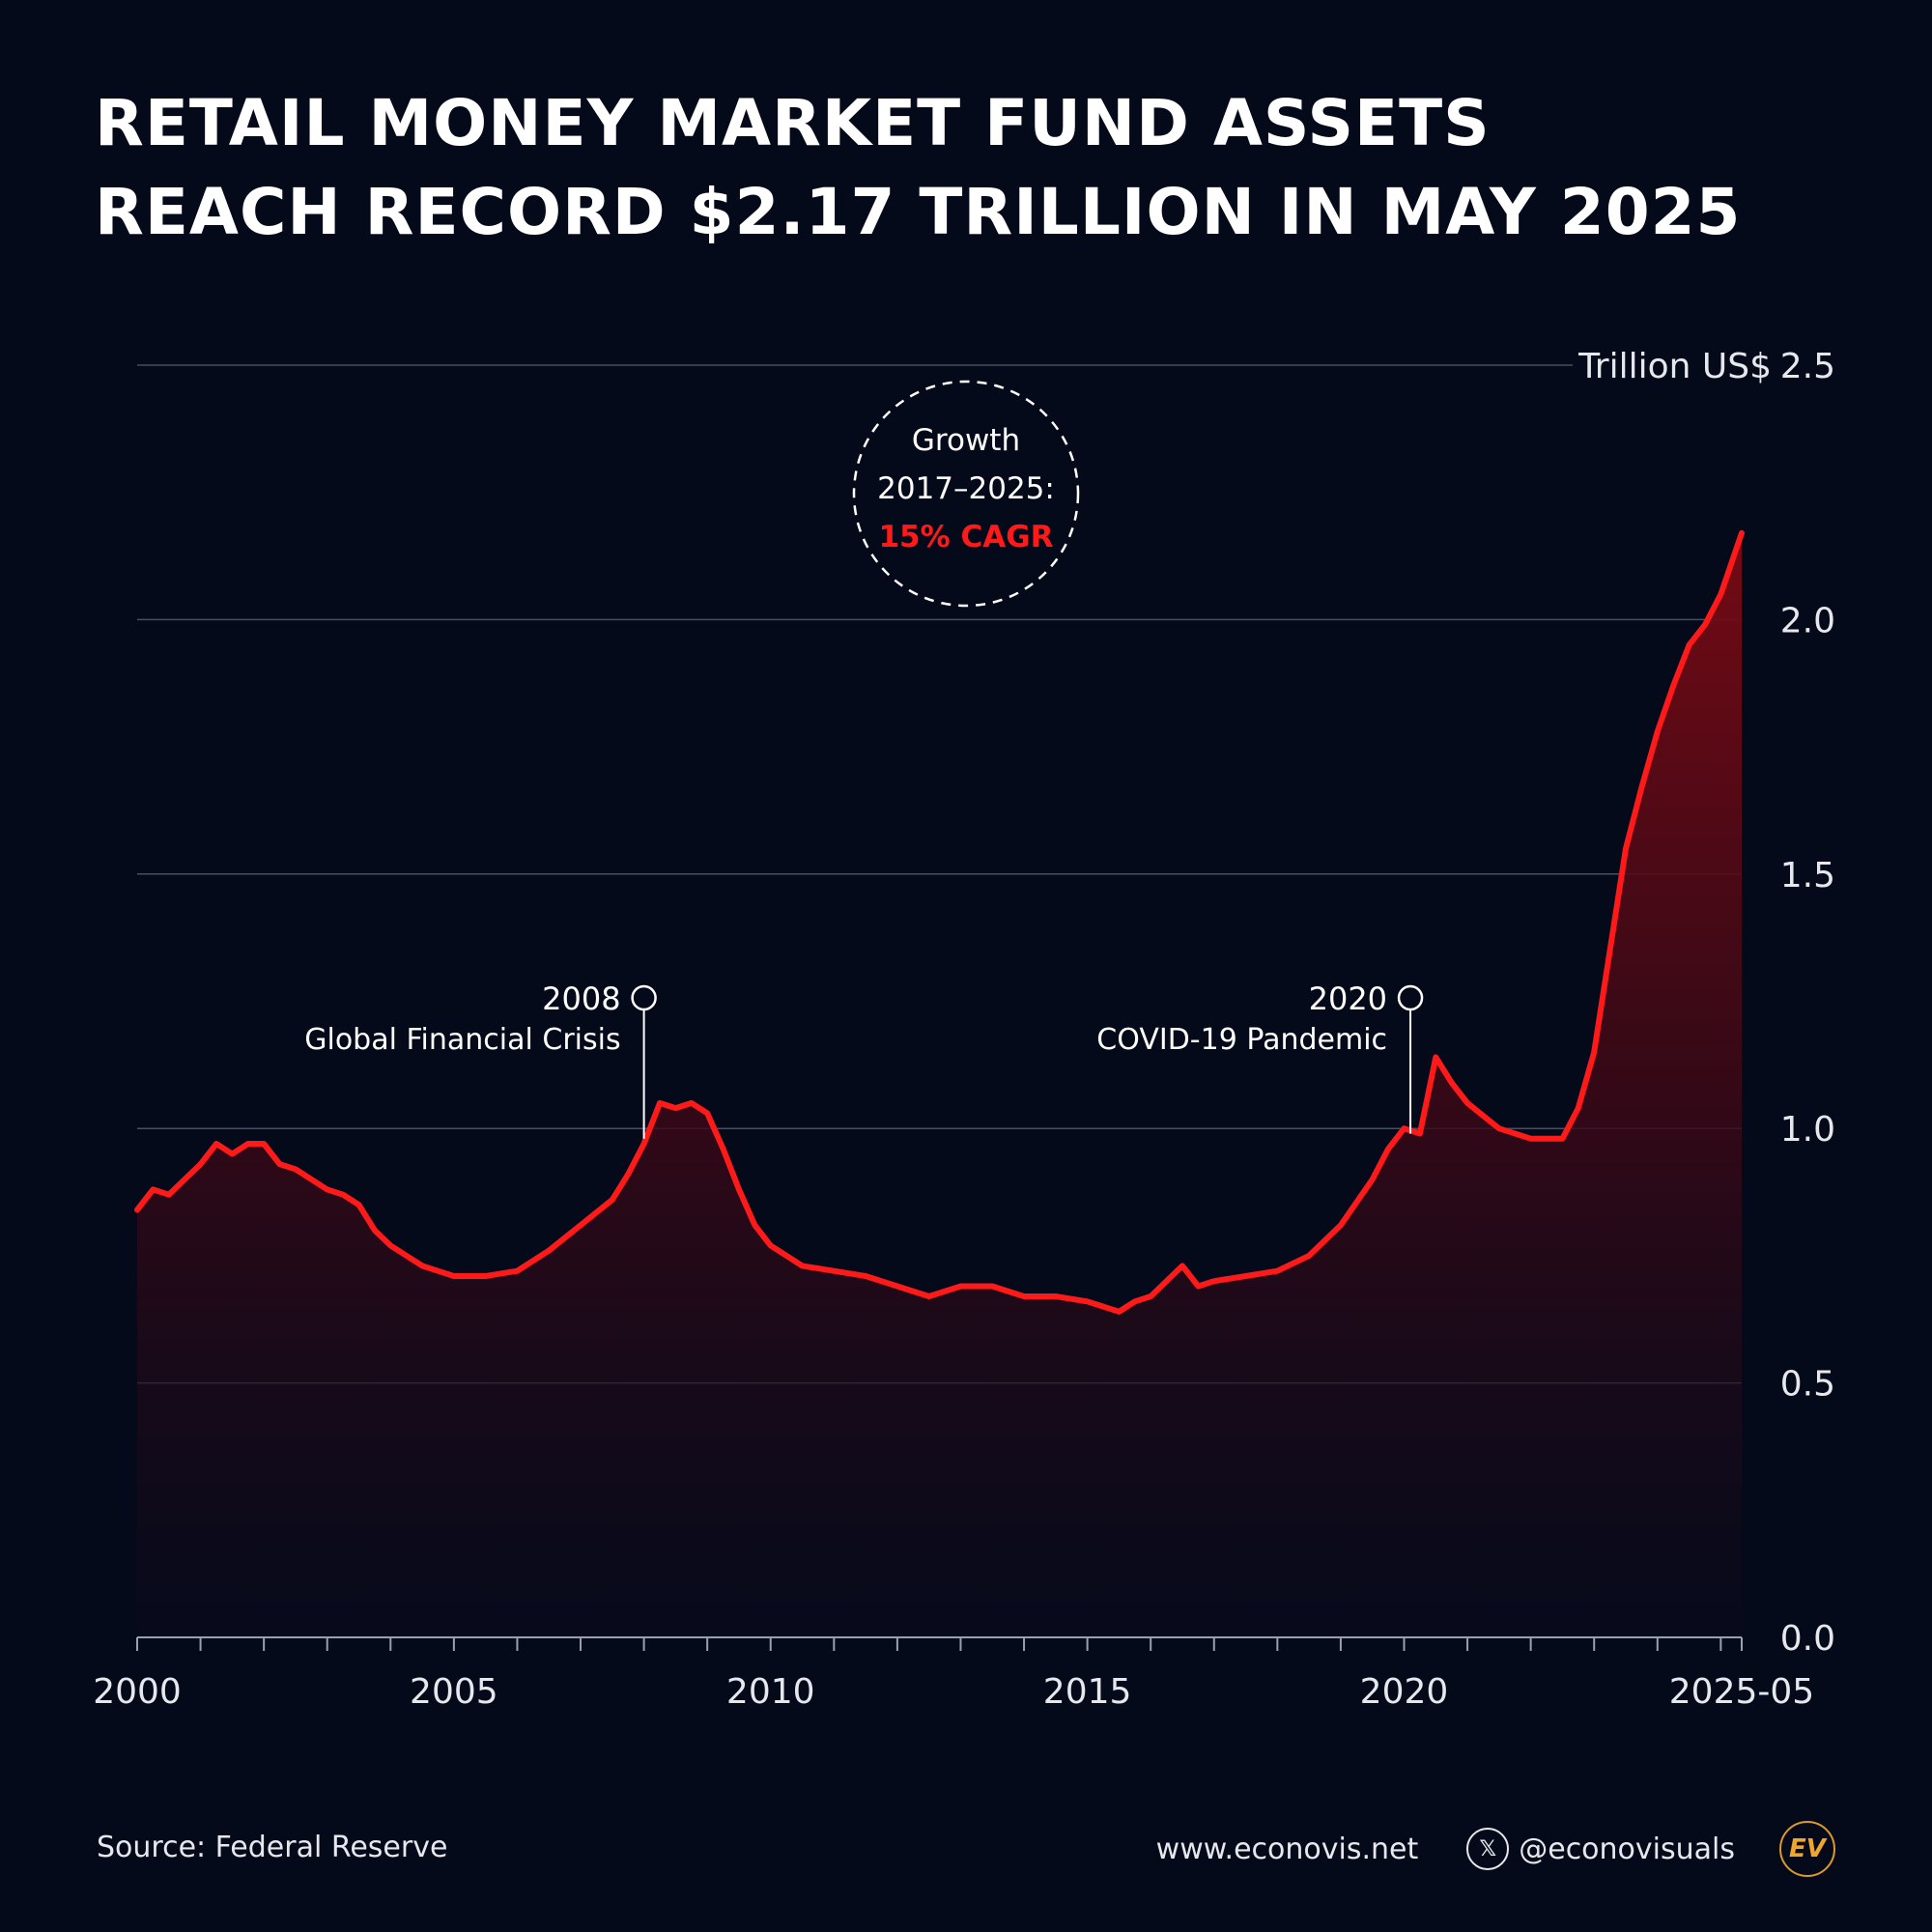  What do you see at coordinates (137, 1692) in the screenshot?
I see `x-tick-label: 2000` at bounding box center [137, 1692].